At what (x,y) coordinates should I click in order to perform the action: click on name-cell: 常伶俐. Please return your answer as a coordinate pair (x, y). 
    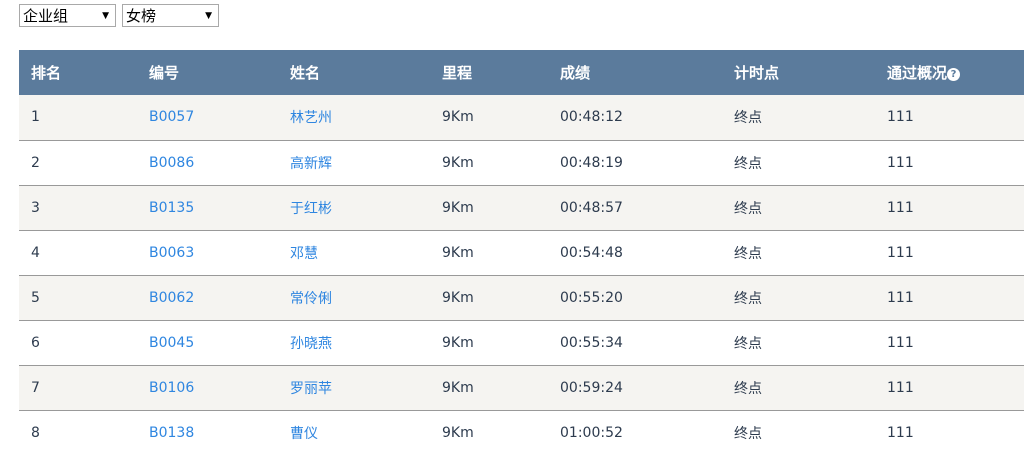
    Looking at the image, I should click on (366, 297).